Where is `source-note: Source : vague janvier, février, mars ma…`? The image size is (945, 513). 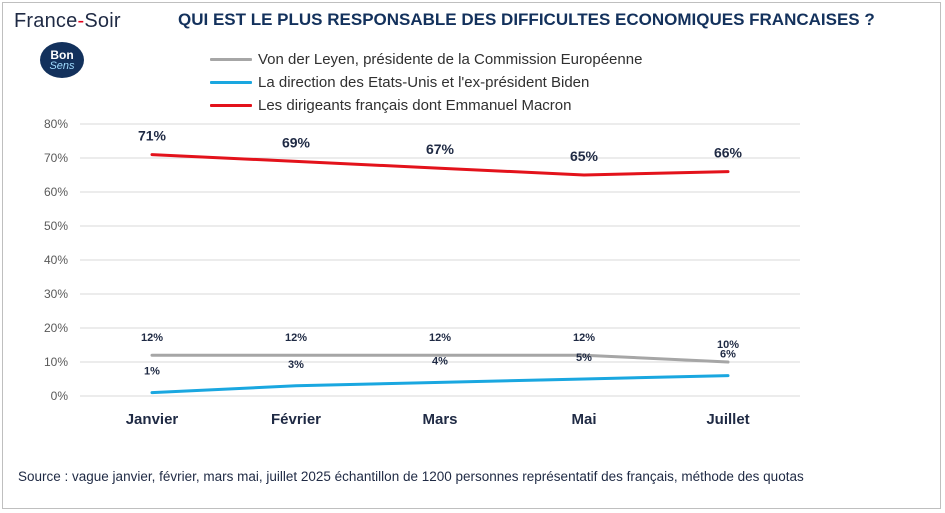
source-note: Source : vague janvier, février, mars ma… is located at coordinates (411, 476).